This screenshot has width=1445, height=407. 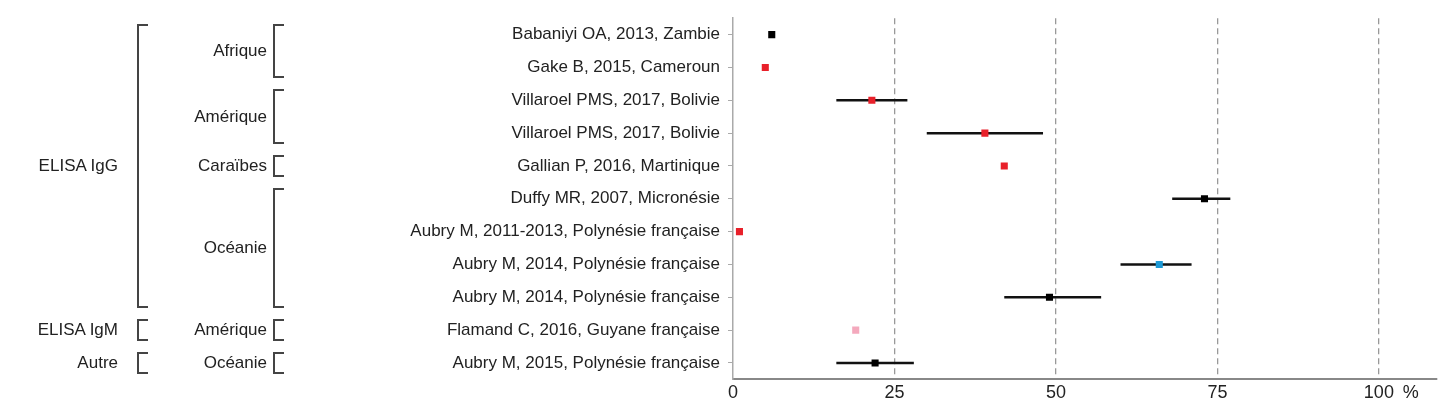 What do you see at coordinates (618, 165) in the screenshot?
I see `y-tick-label: Gallian P, 2016, Martinique` at bounding box center [618, 165].